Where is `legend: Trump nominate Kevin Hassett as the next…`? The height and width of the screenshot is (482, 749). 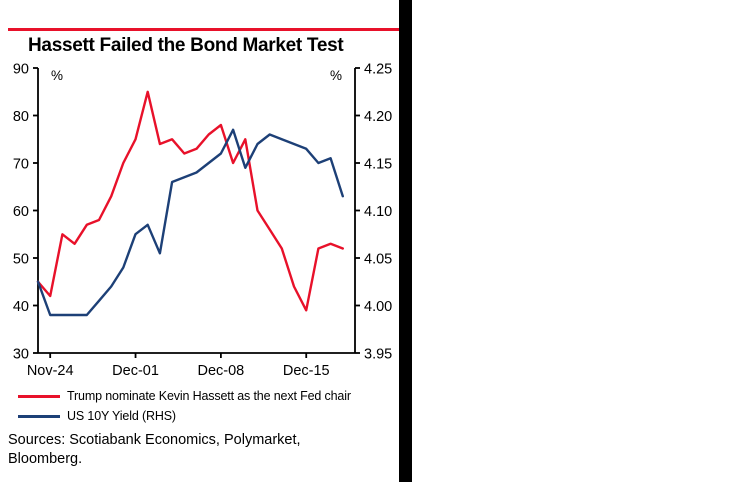
legend: Trump nominate Kevin Hassett as the next… is located at coordinates (184, 409).